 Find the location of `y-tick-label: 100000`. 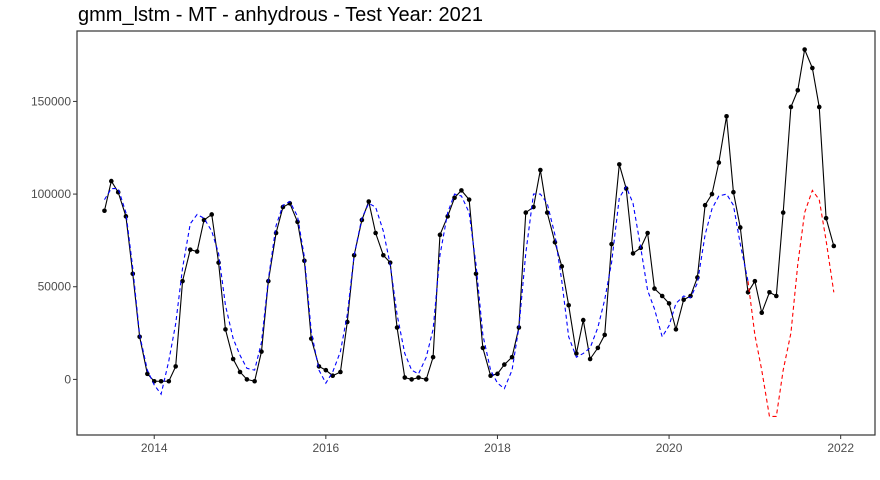

y-tick-label: 100000 is located at coordinates (51, 194).